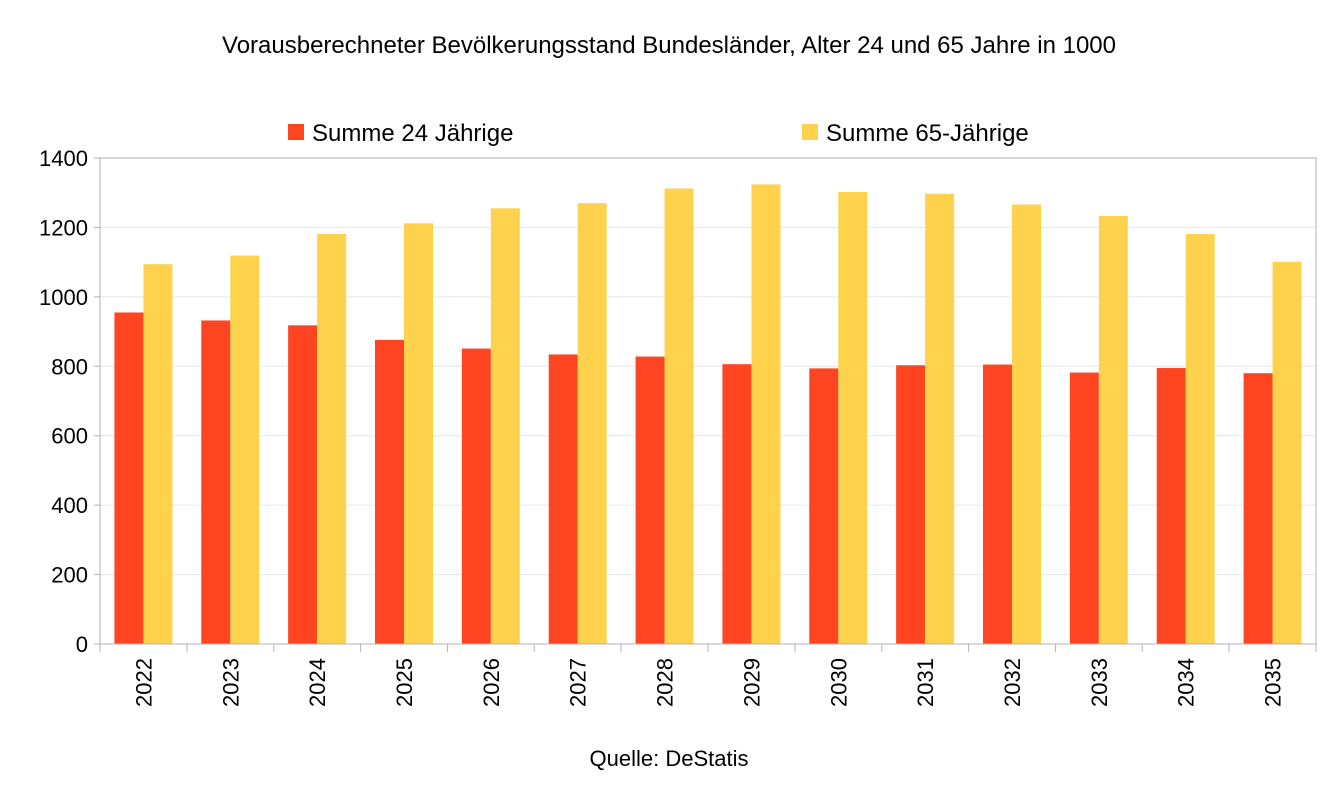 This screenshot has width=1322, height=788. I want to click on legend-label-24-jaehrige: Summe 24 Jährige, so click(412, 133).